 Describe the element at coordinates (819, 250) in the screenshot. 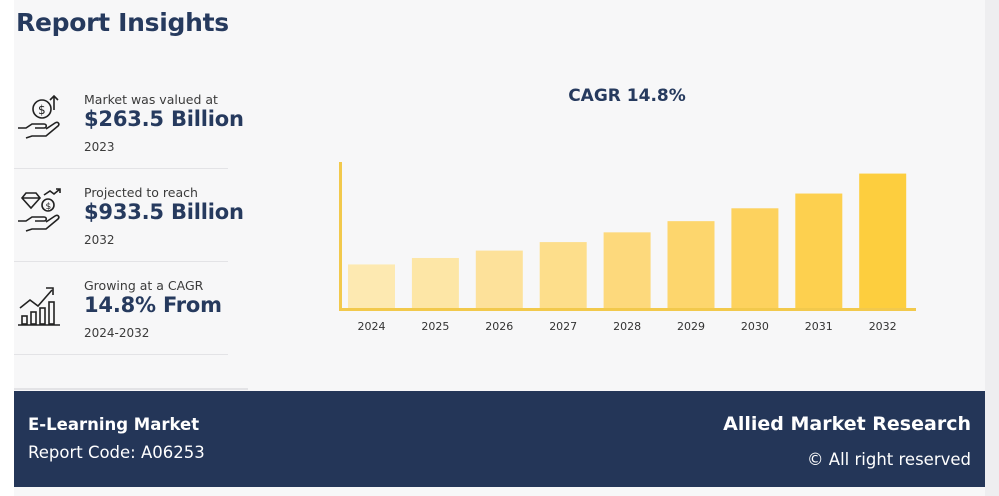

I see `bar-2031` at that location.